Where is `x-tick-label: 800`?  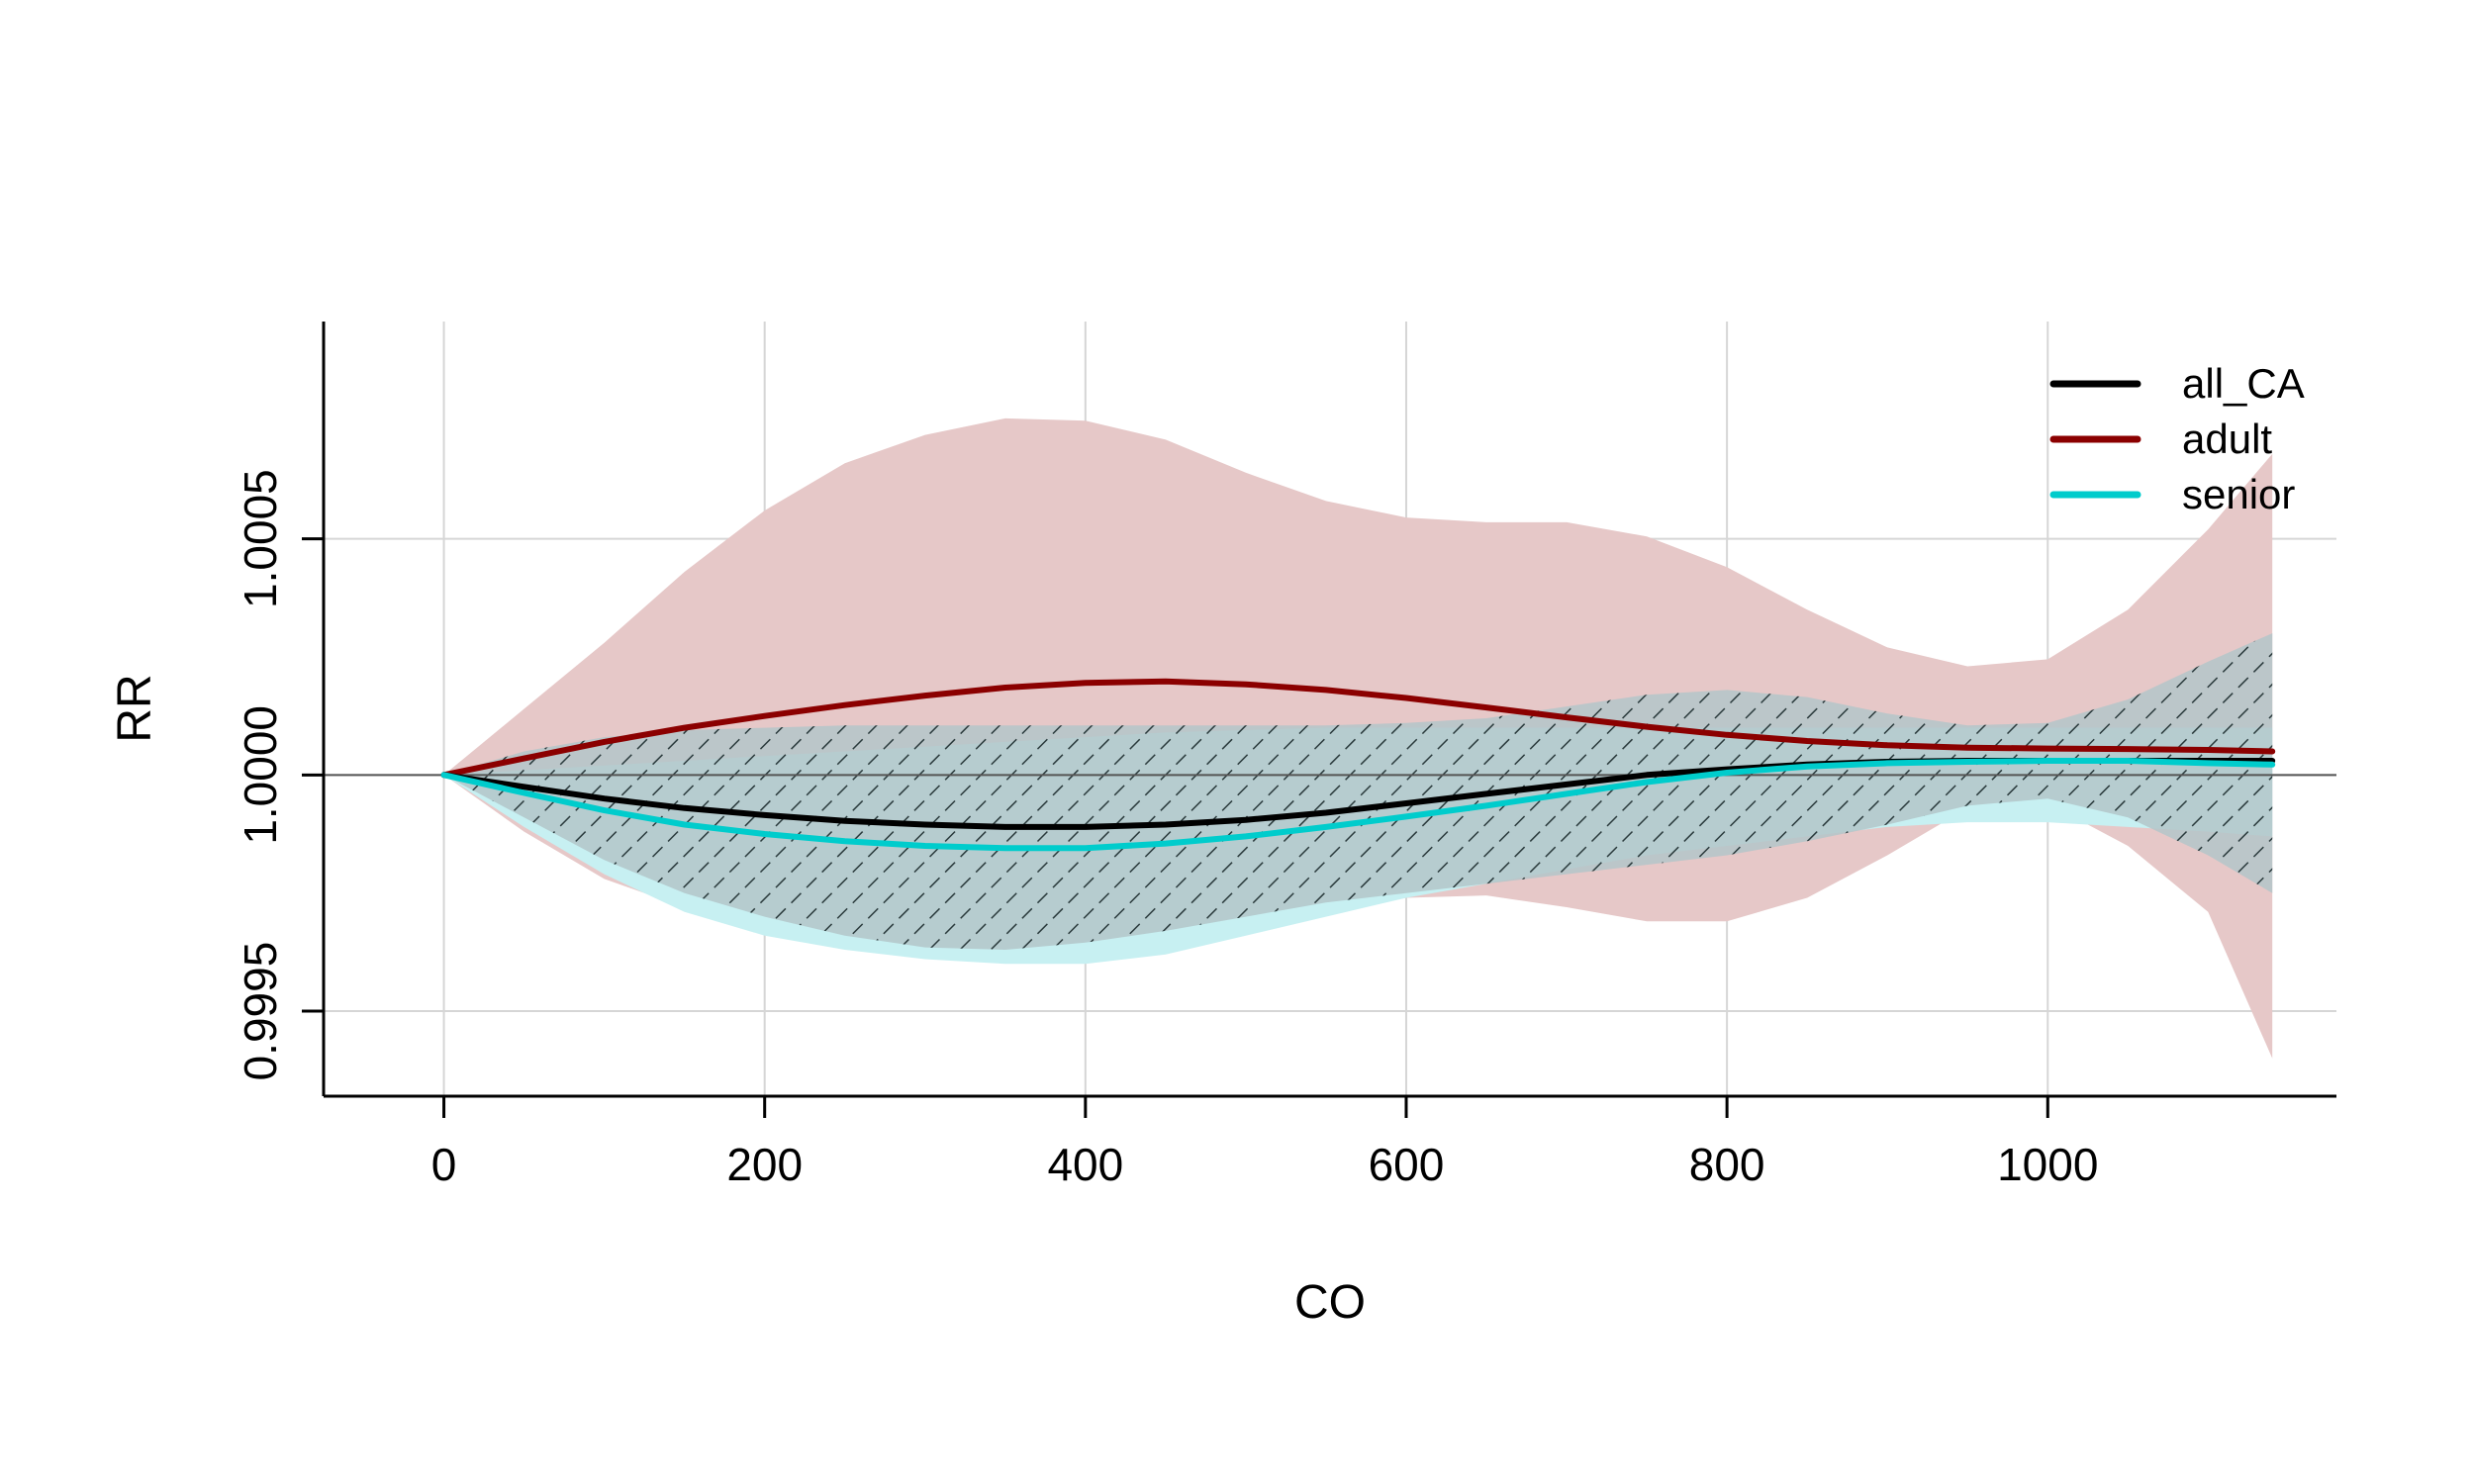 x-tick-label: 800 is located at coordinates (1727, 1164).